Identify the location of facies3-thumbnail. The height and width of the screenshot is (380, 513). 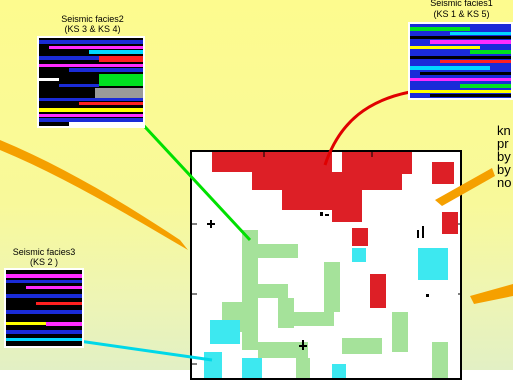
(44, 308).